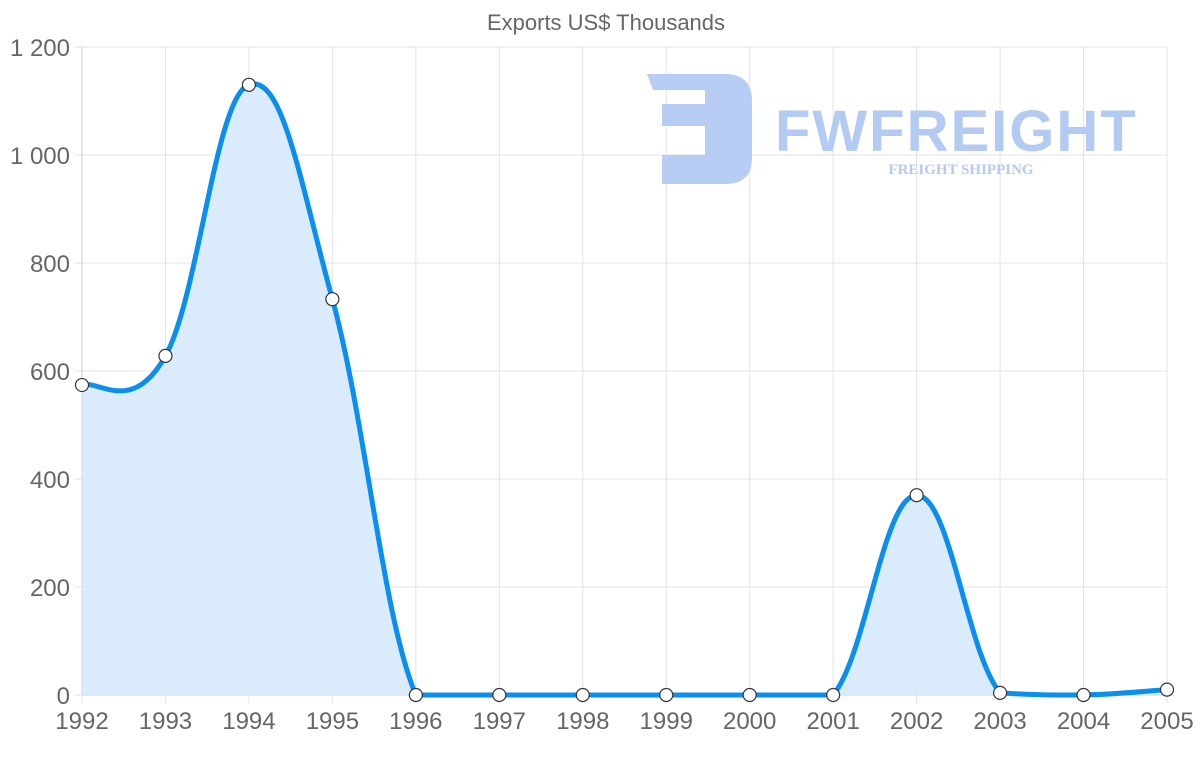 The width and height of the screenshot is (1200, 763). Describe the element at coordinates (1167, 689) in the screenshot. I see `data-point-2005` at that location.